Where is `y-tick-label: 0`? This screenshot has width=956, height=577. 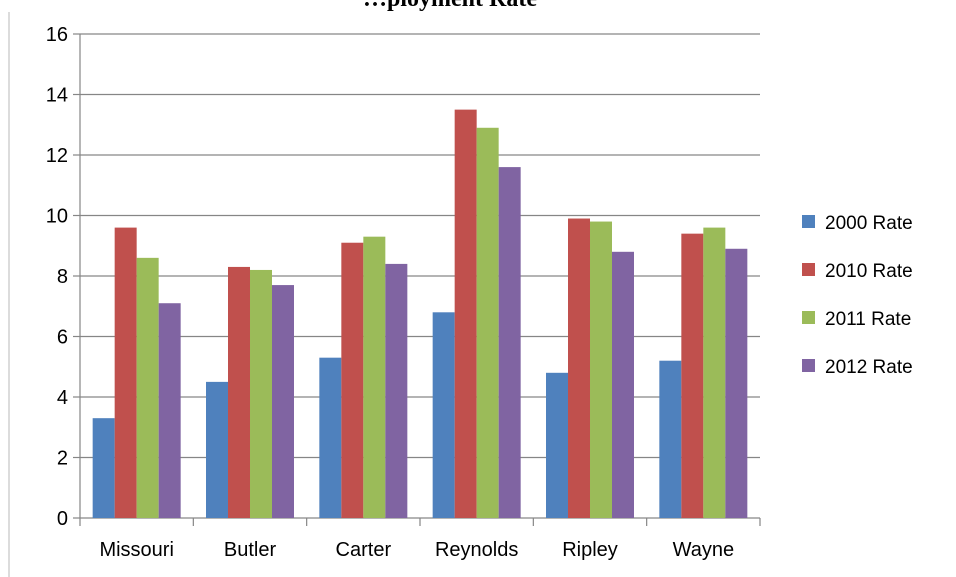
y-tick-label: 0 is located at coordinates (62, 519).